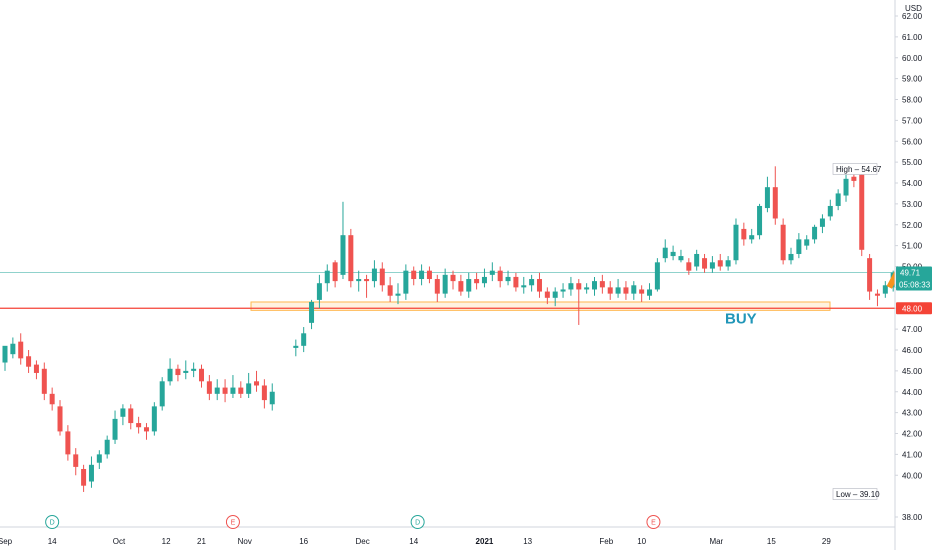  Describe the element at coordinates (859, 169) in the screenshot. I see `high-label-text: High – 54.67` at that location.